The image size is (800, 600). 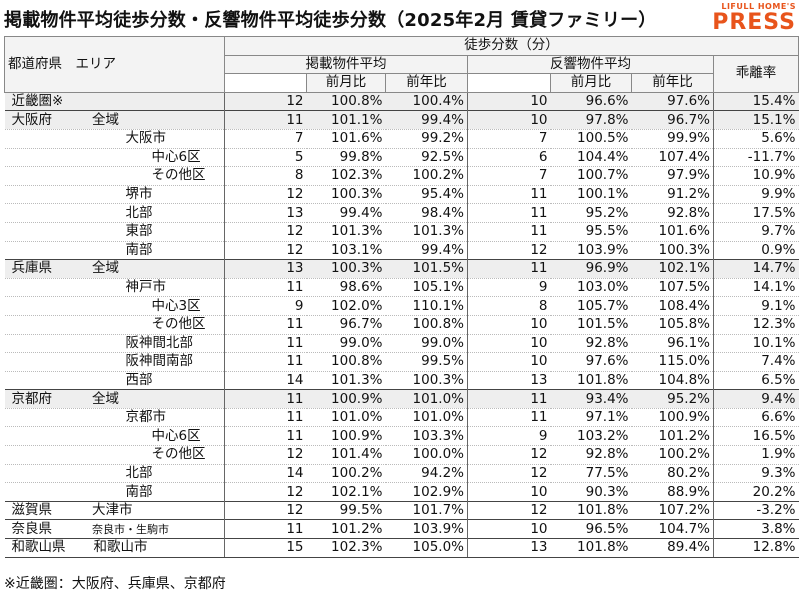 What do you see at coordinates (426, 176) in the screenshot?
I see `listed-yoy-cell: 100.2%` at bounding box center [426, 176].